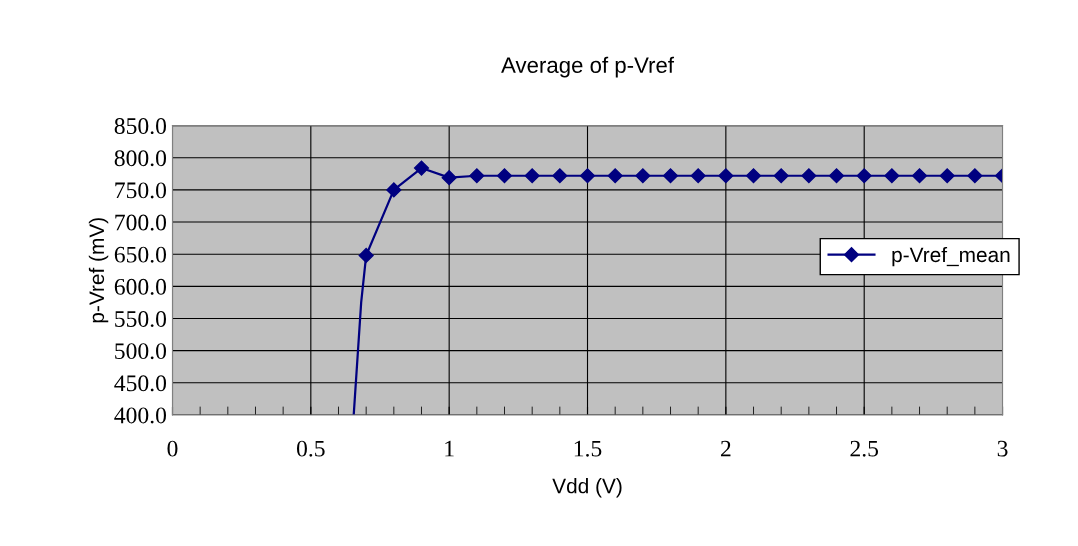 The width and height of the screenshot is (1078, 546). What do you see at coordinates (141, 190) in the screenshot?
I see `y-tick-label: 750.0` at bounding box center [141, 190].